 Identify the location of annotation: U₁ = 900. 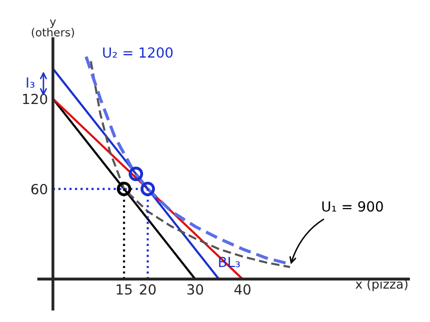
(352, 206).